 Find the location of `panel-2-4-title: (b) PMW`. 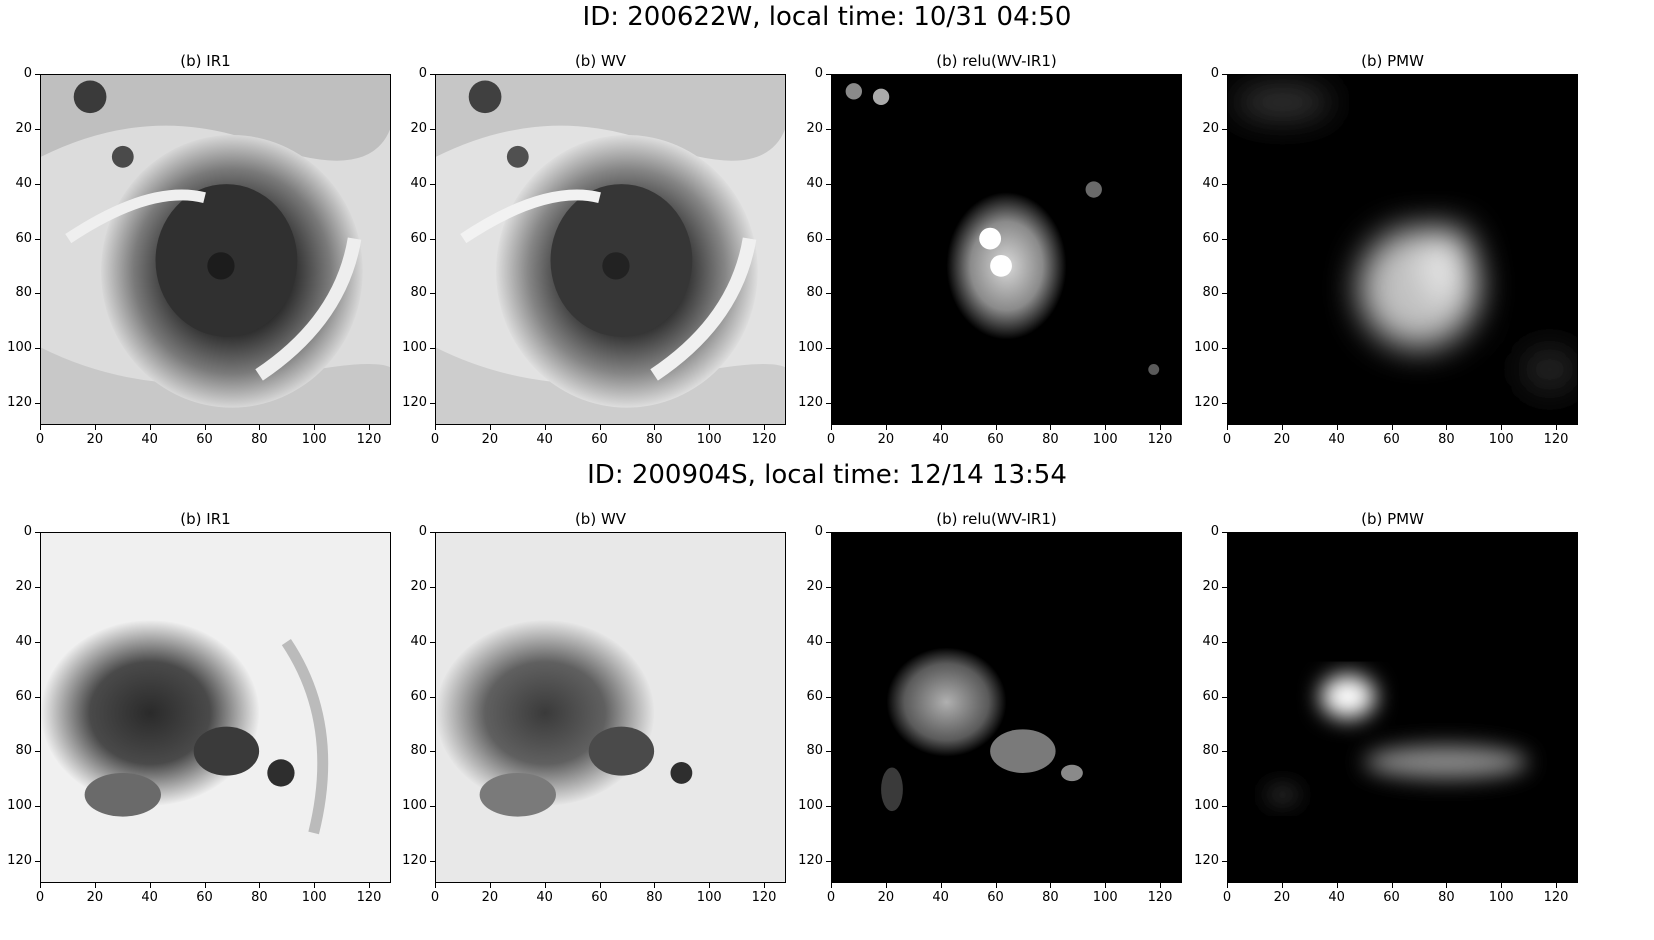

panel-2-4-title: (b) PMW is located at coordinates (1392, 519).